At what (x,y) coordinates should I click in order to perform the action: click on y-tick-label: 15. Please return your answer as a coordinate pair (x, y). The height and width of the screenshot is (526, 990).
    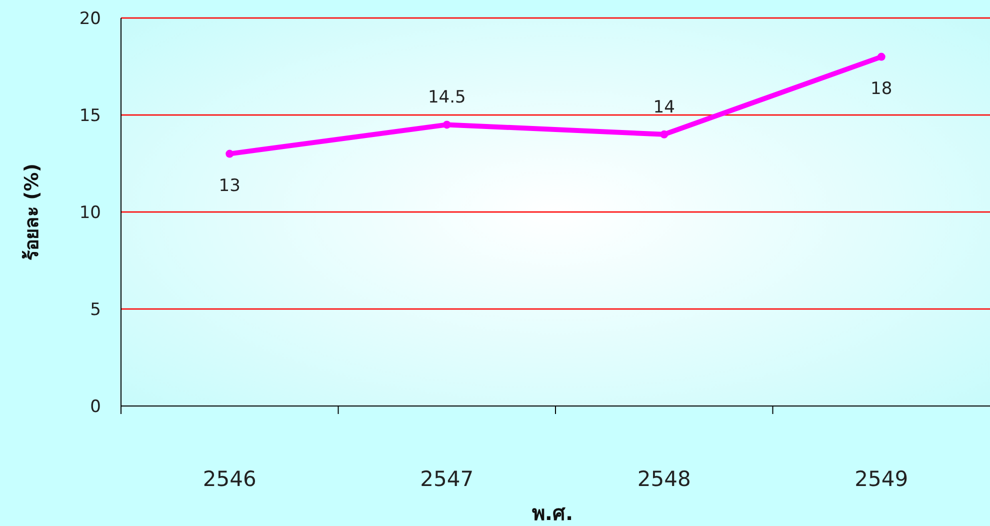
    Looking at the image, I should click on (90, 116).